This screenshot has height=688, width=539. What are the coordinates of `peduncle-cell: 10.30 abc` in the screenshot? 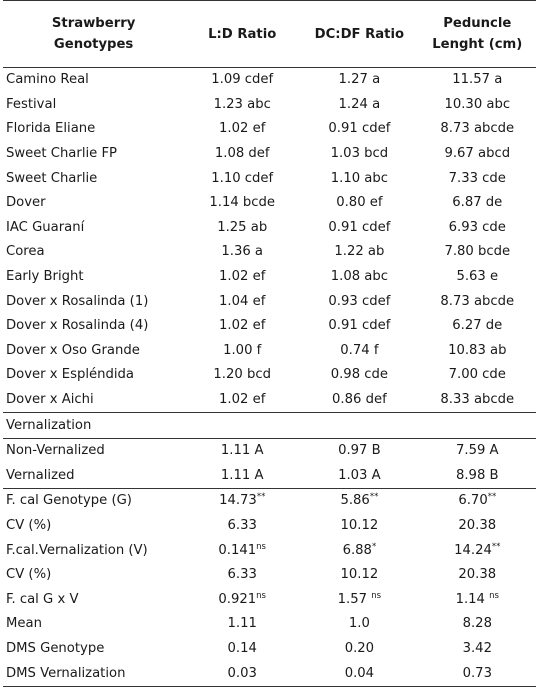 It's located at (477, 105).